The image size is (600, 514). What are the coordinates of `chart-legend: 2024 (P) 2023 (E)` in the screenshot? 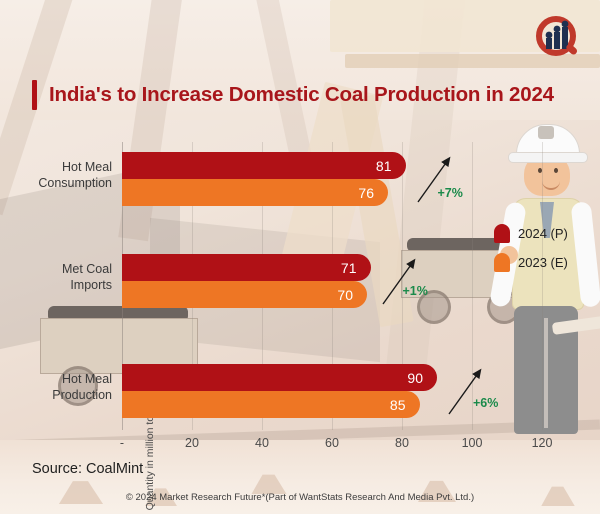 It's located at (531, 253).